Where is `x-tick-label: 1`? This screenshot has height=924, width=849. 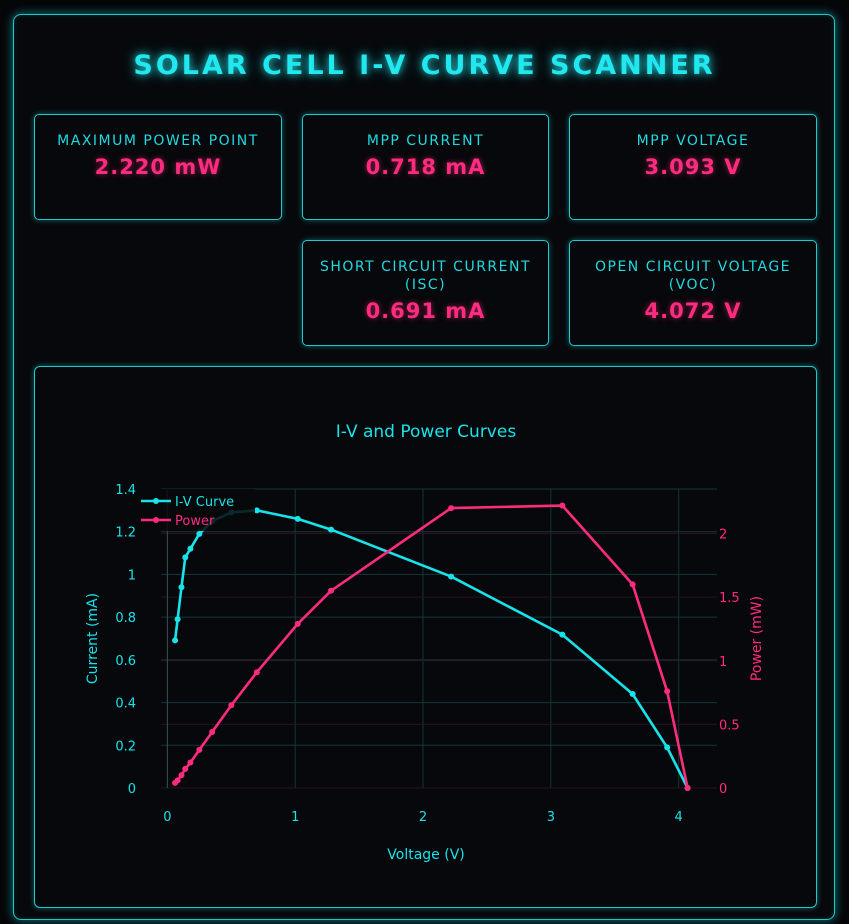 x-tick-label: 1 is located at coordinates (295, 817).